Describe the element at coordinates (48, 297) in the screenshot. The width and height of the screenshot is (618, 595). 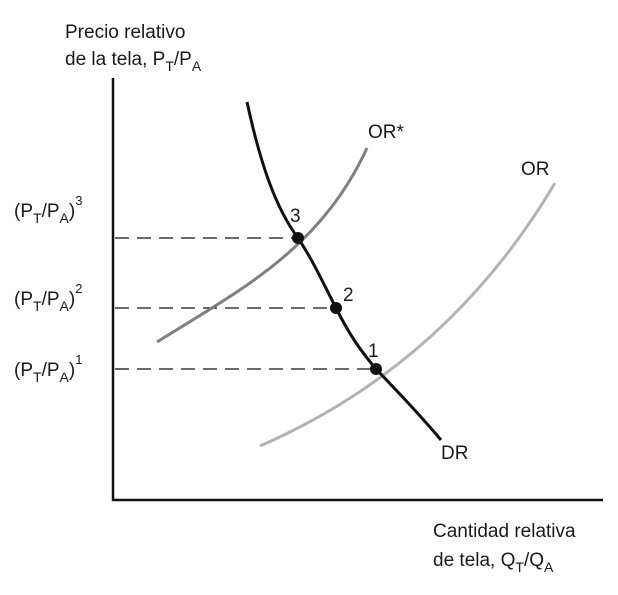
I see `price-level-label-2: (PT/PA)2` at that location.